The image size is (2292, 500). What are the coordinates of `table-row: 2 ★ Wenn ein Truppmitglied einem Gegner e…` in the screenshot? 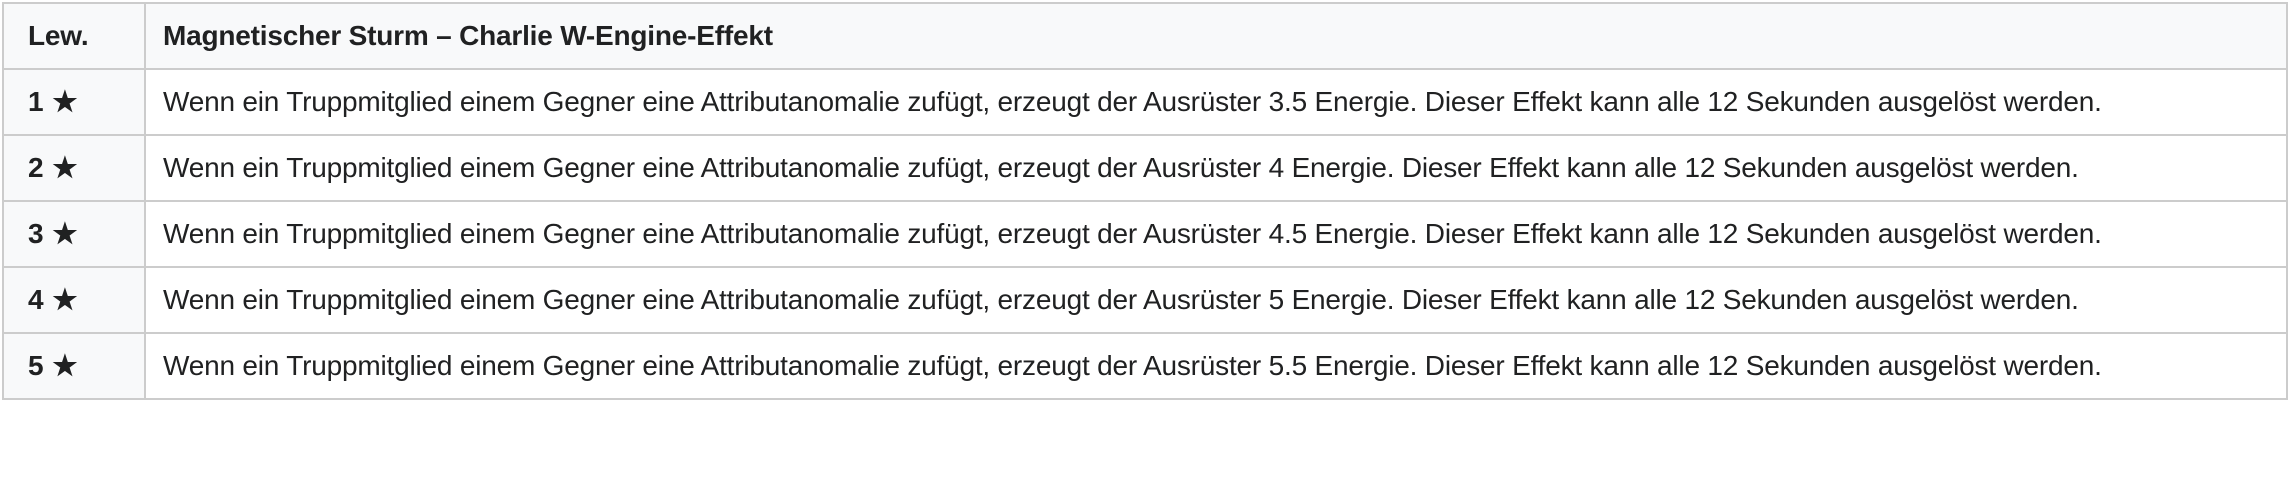 It's located at (1145, 168).